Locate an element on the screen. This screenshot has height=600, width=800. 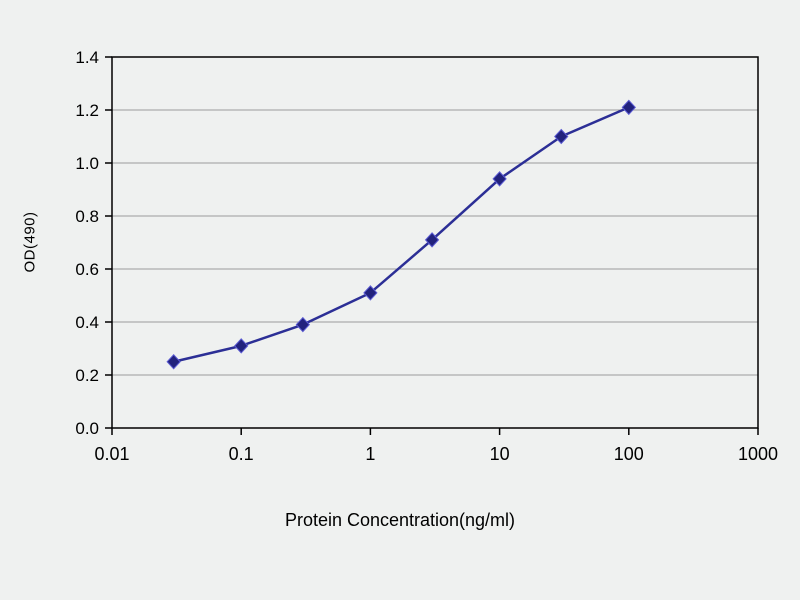
x-tick-label: 1000 is located at coordinates (758, 454).